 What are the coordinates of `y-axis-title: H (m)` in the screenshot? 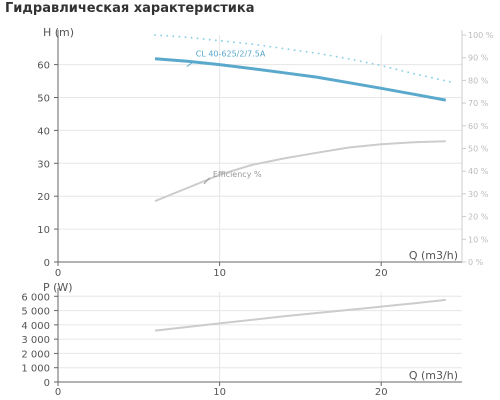 It's located at (58, 32).